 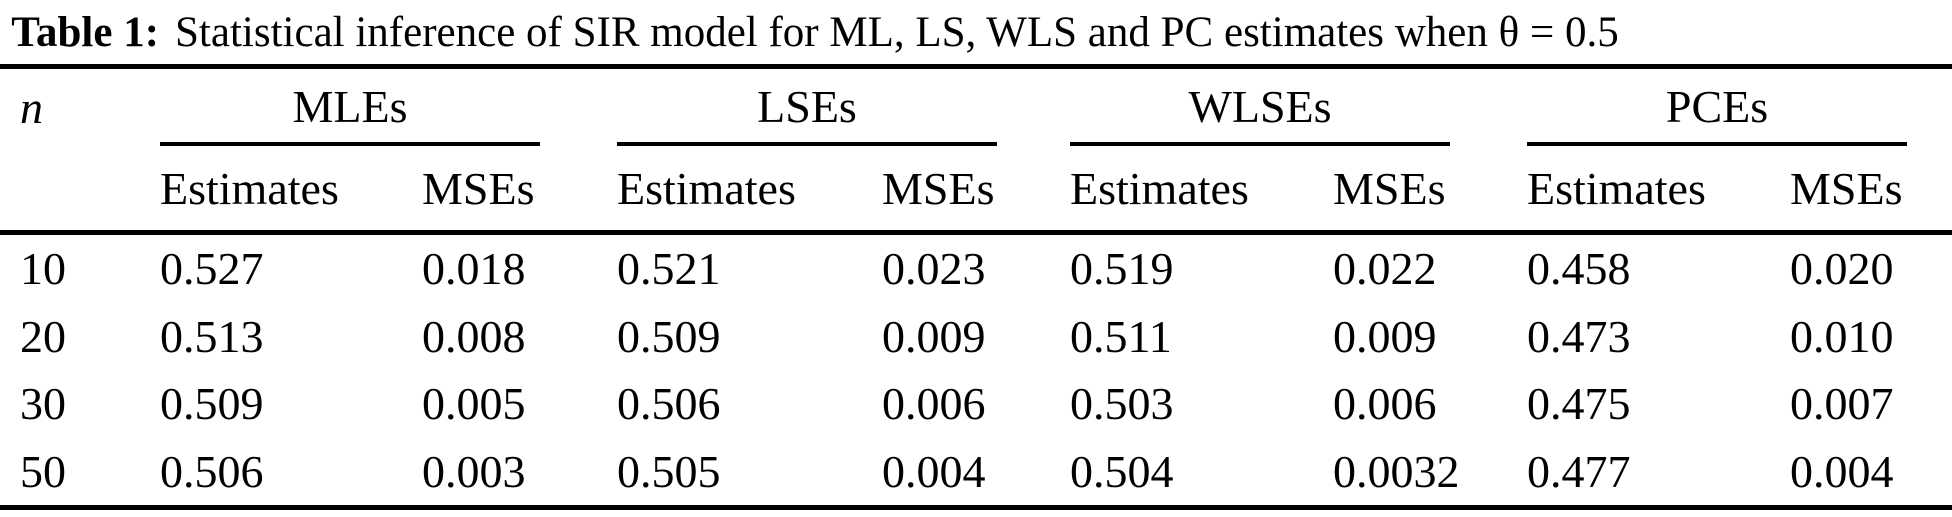 I want to click on cell-value: 0.003, so click(x=474, y=471).